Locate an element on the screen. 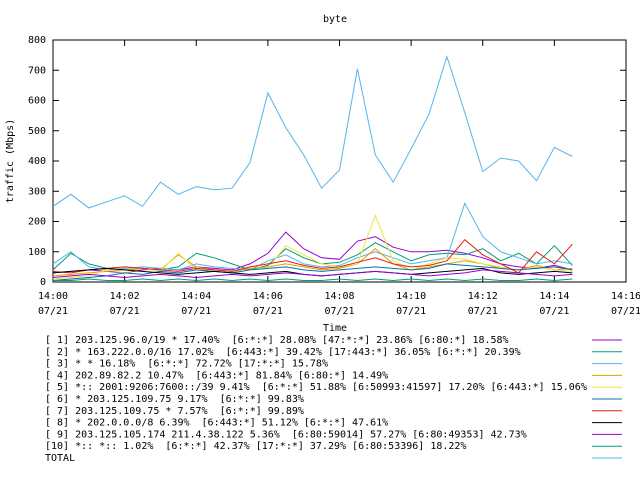  x-tick-label: 14:06 is located at coordinates (268, 296).